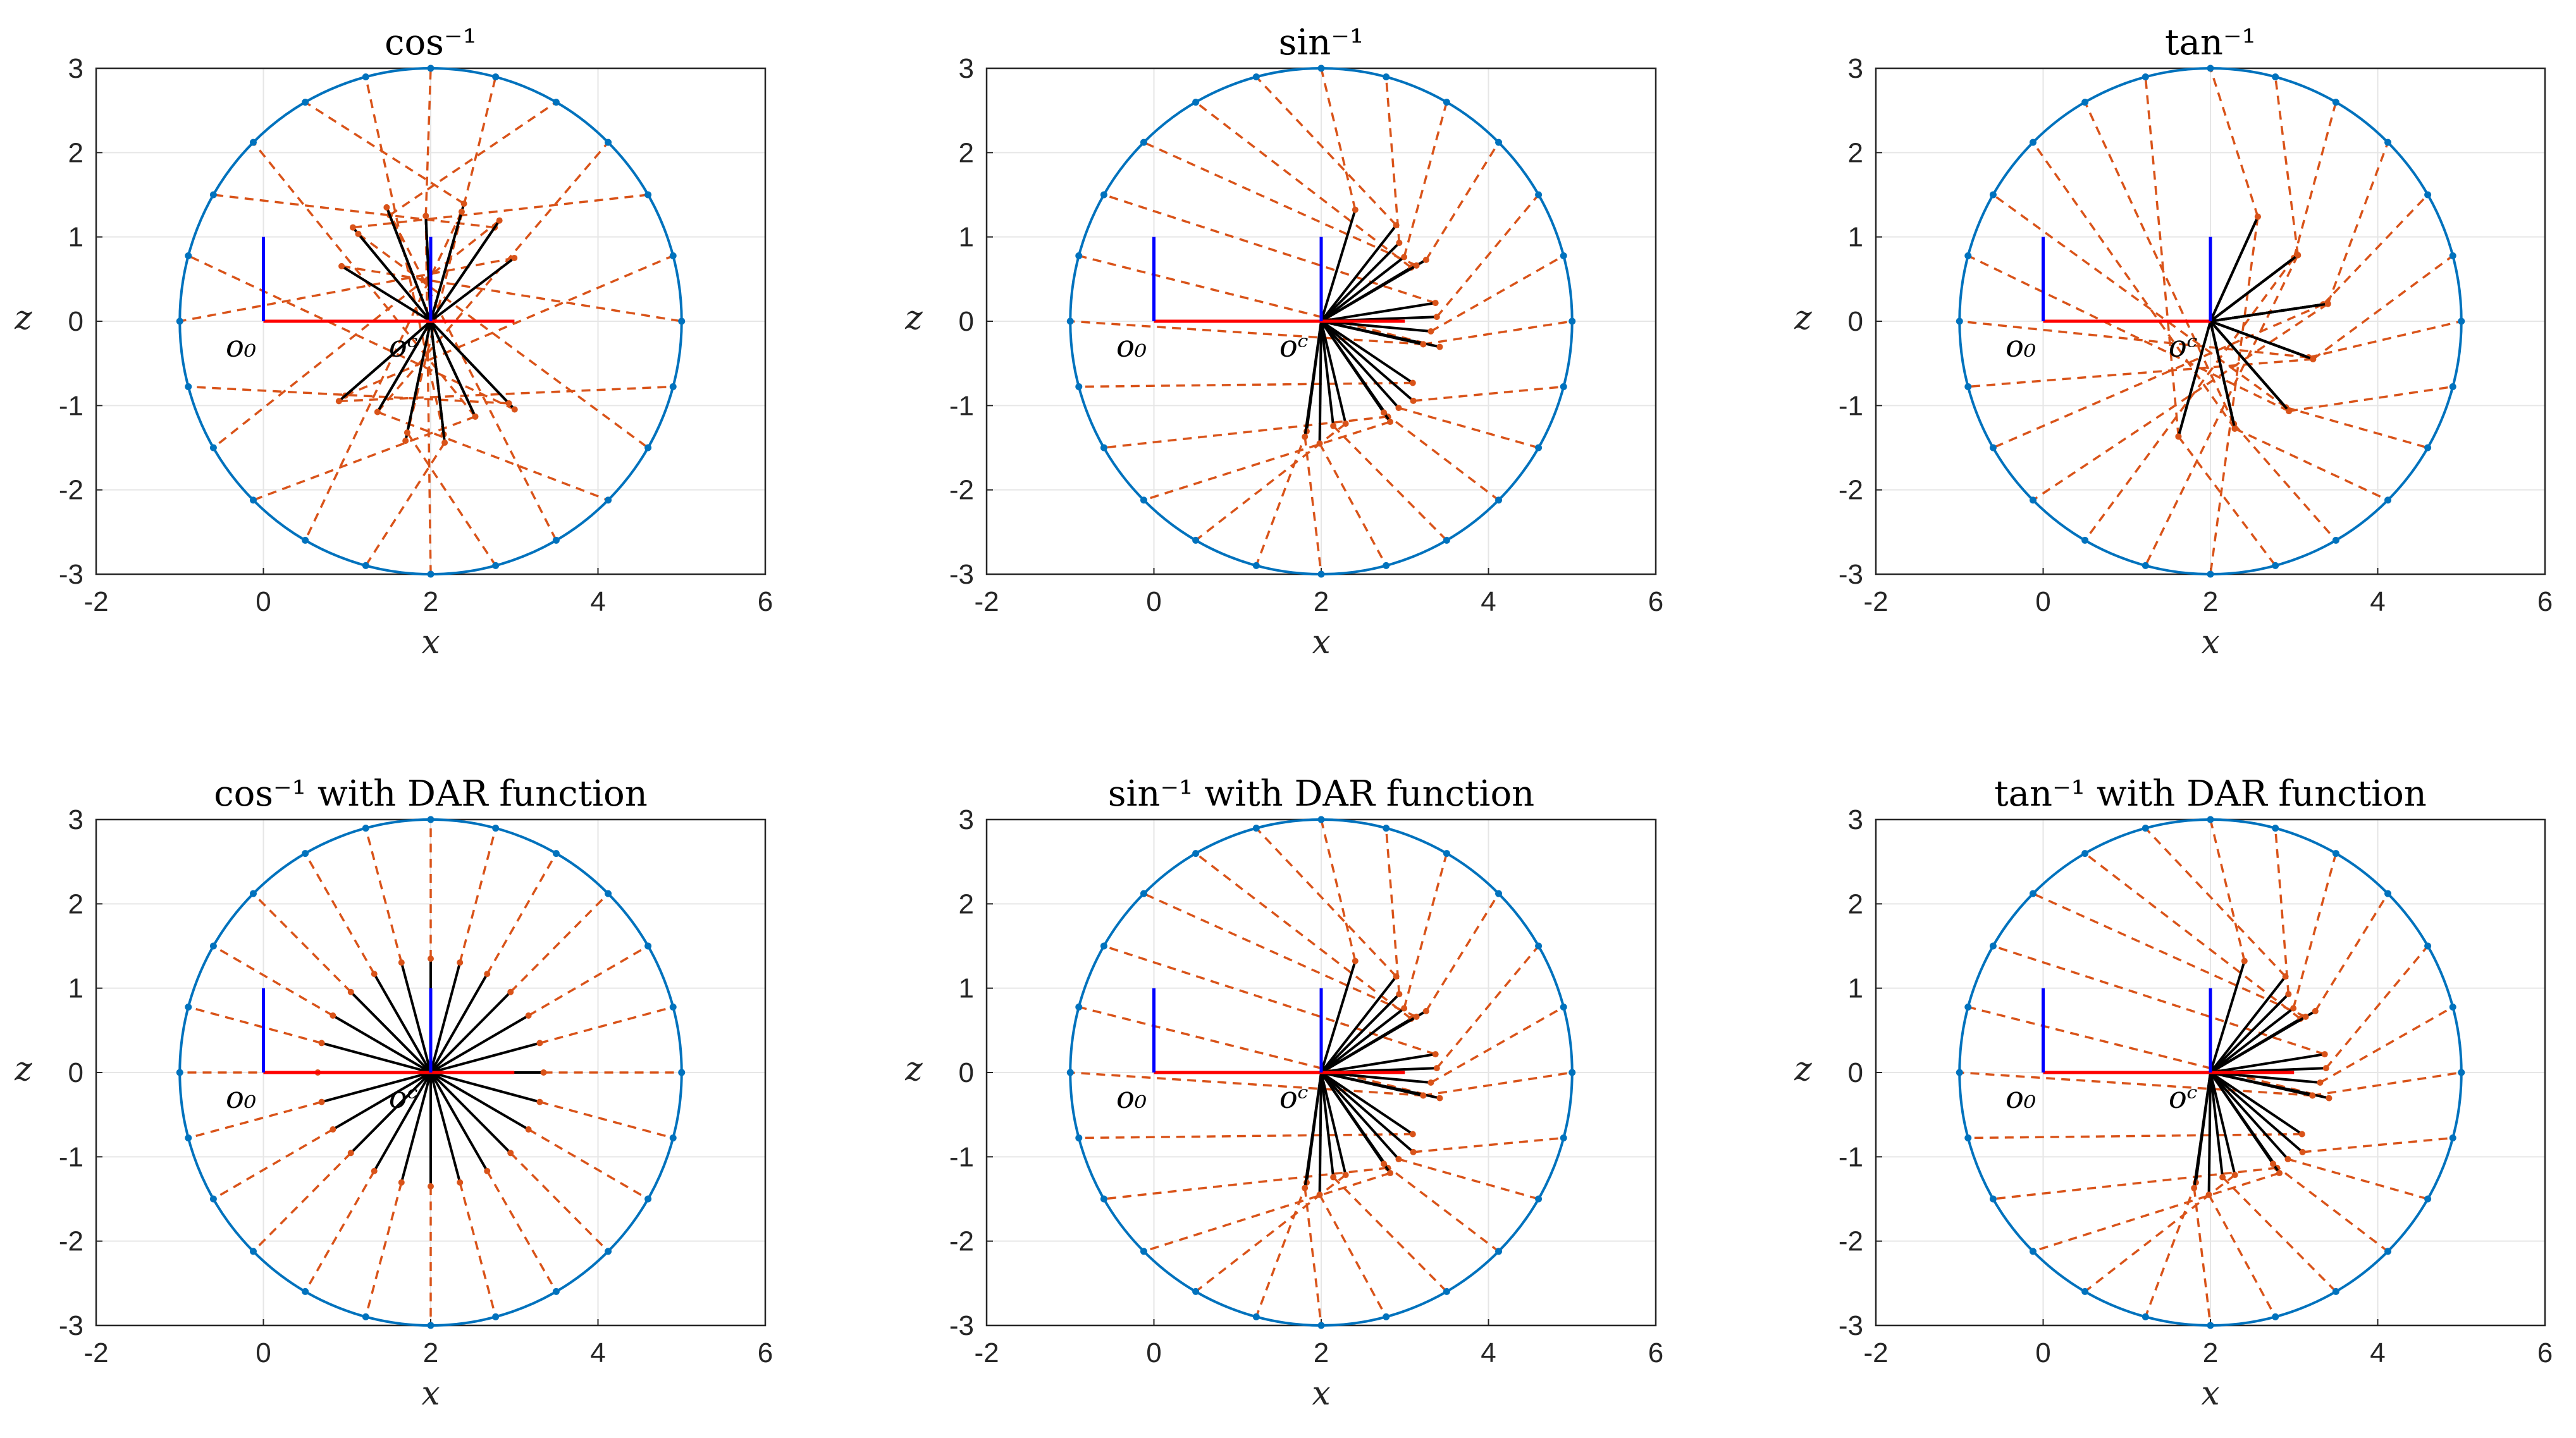 This screenshot has width=2576, height=1438. I want to click on x-axis-label: x, so click(430, 1394).